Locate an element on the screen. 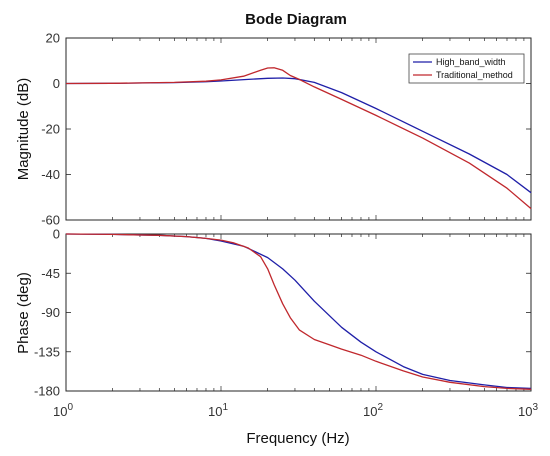  x-tick-labels: 10⁰ 10¹ 10² 10³ is located at coordinates (295, 410).